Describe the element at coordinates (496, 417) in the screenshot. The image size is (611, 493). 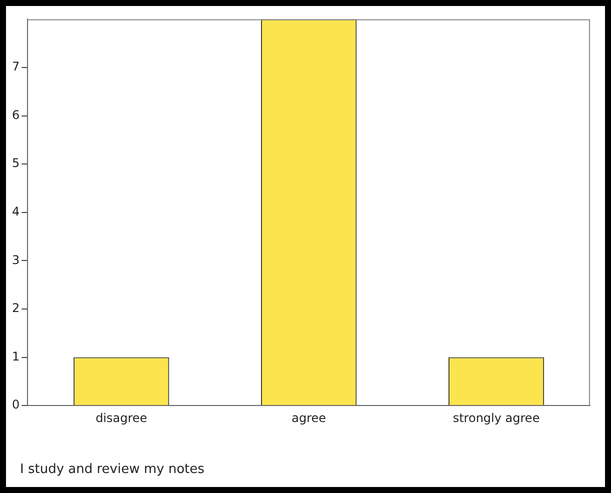
I see `x-tick-label: strongly agree` at that location.